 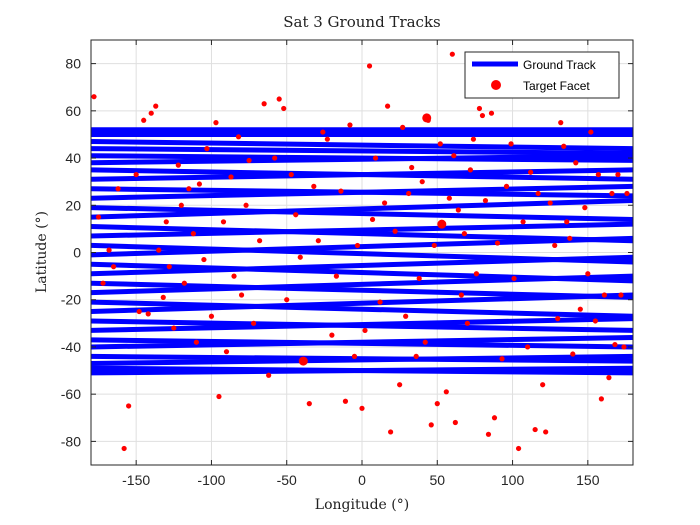 What do you see at coordinates (71, 347) in the screenshot?
I see `y-tick-label: -40` at bounding box center [71, 347].